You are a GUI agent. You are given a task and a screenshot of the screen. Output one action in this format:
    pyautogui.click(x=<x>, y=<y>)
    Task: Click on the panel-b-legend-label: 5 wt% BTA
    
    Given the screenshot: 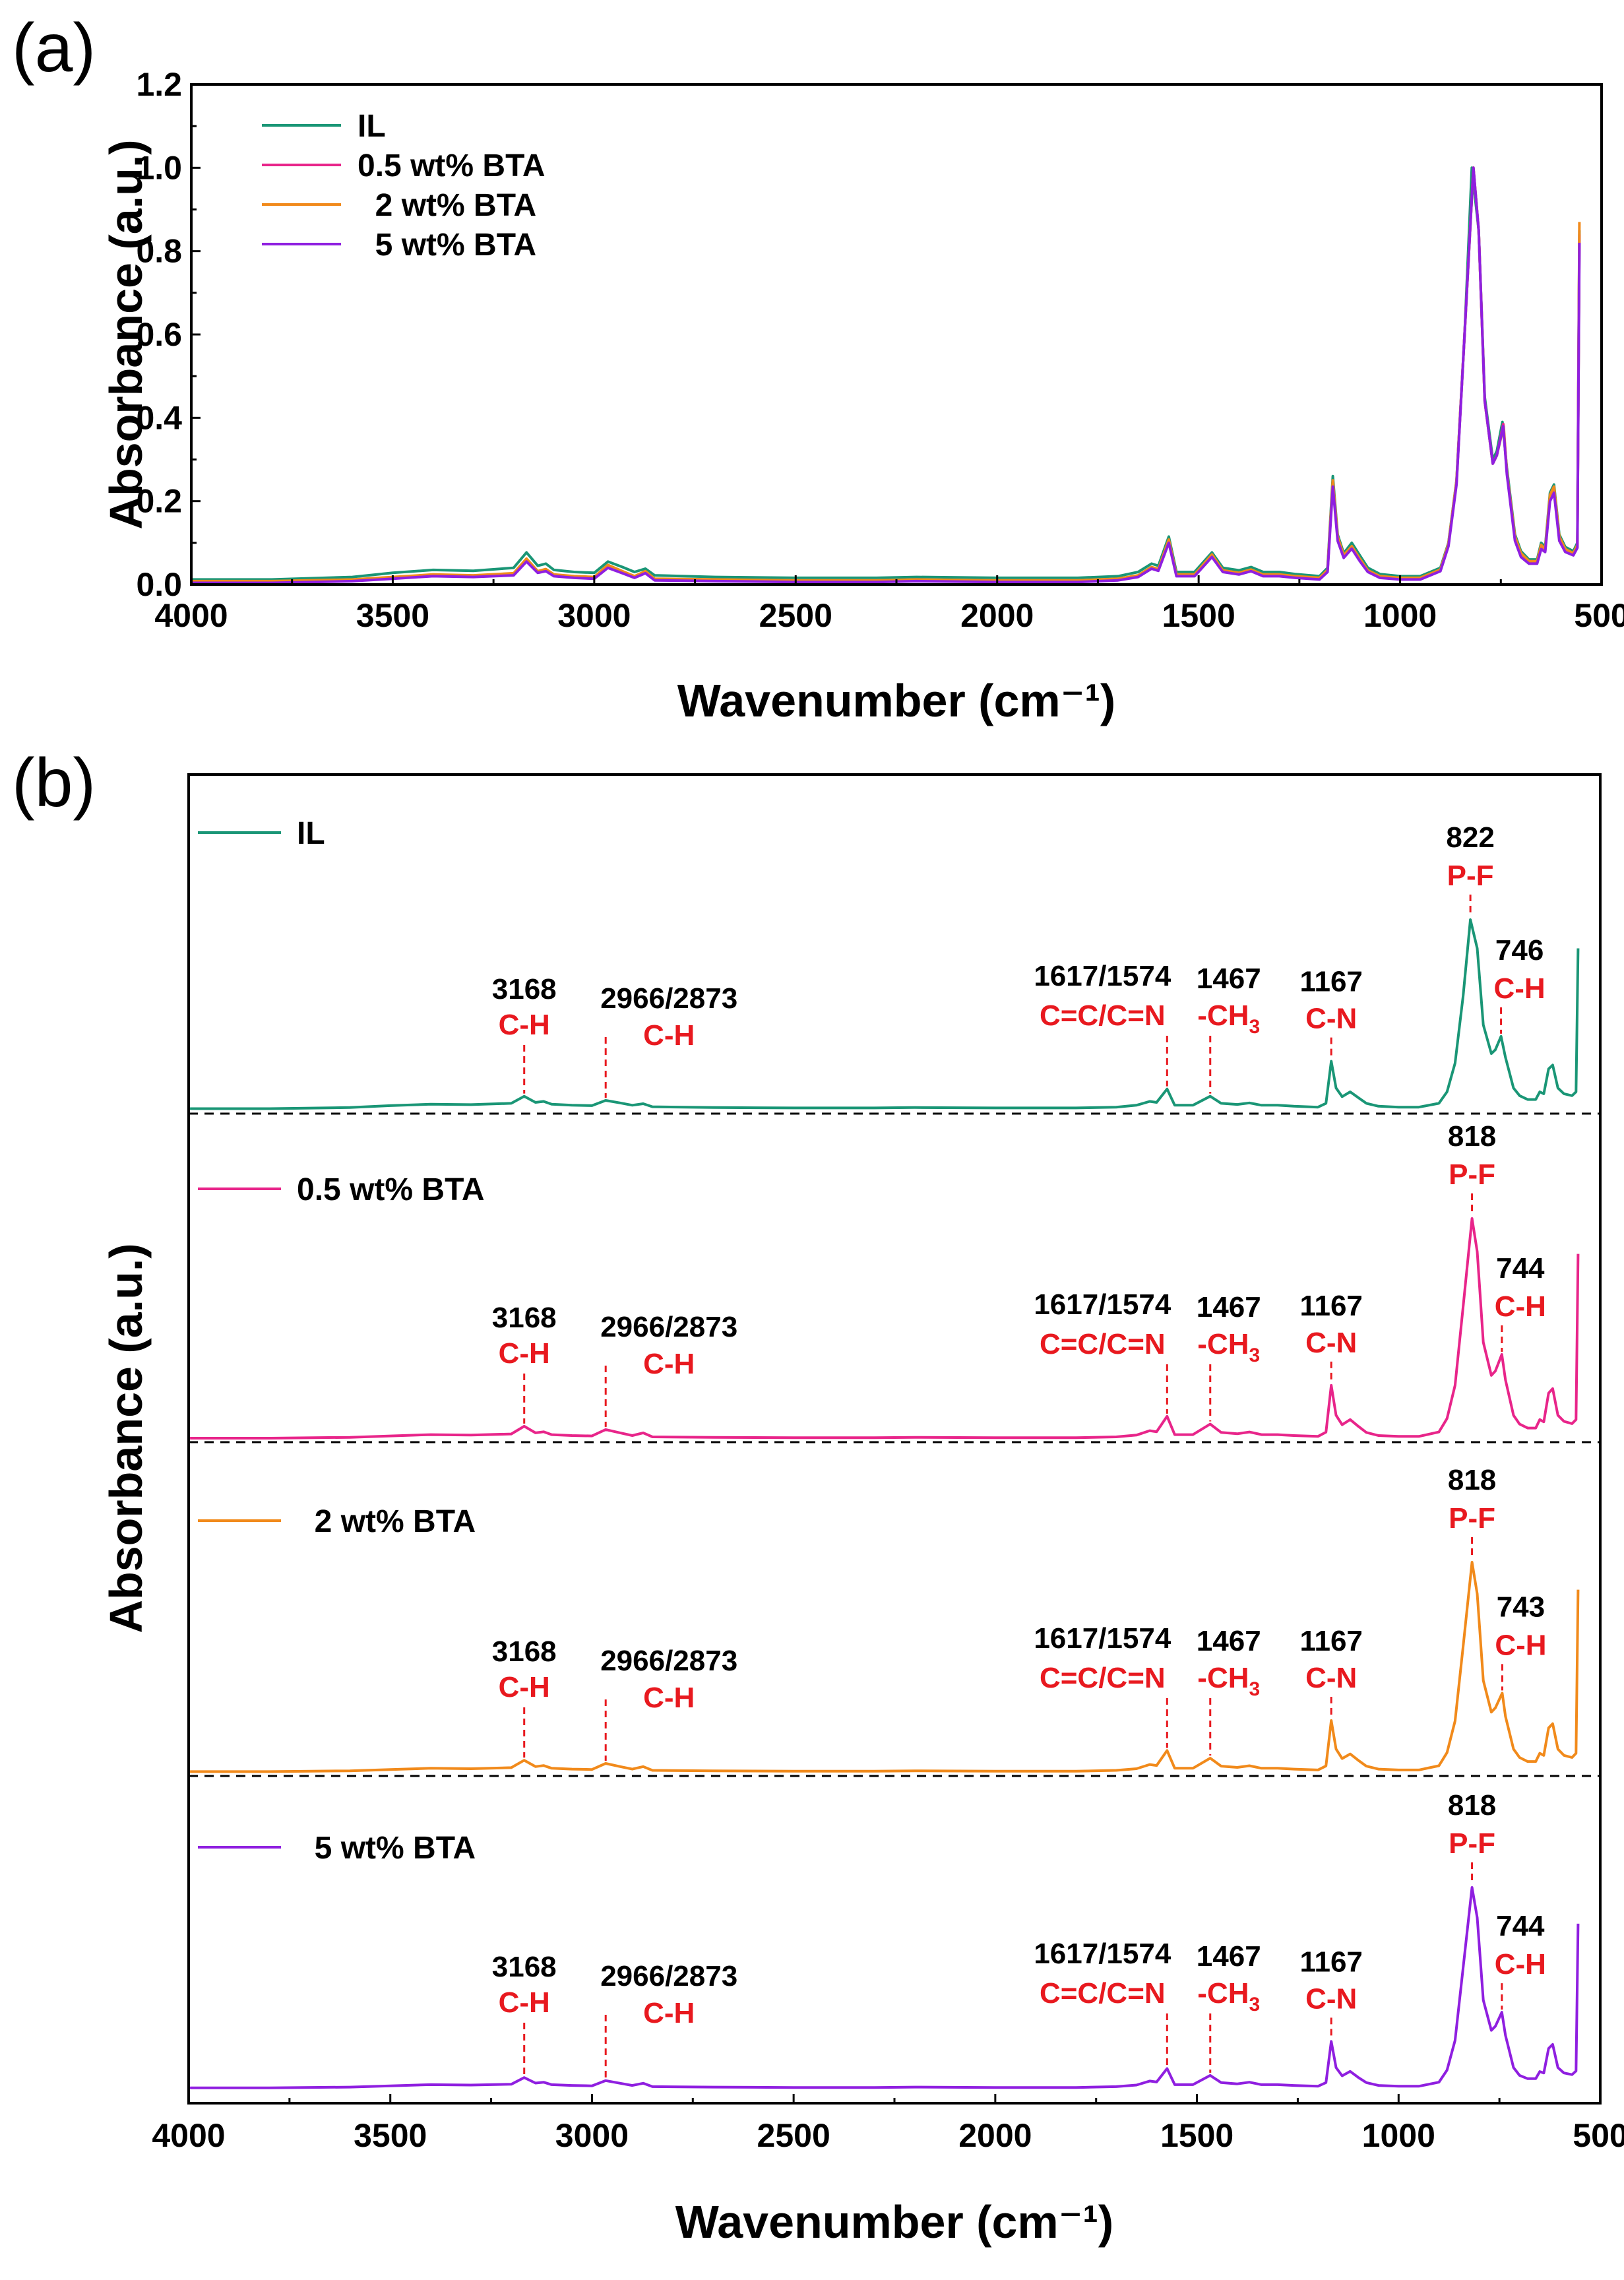 What is the action you would take?
    pyautogui.click(x=386, y=1848)
    